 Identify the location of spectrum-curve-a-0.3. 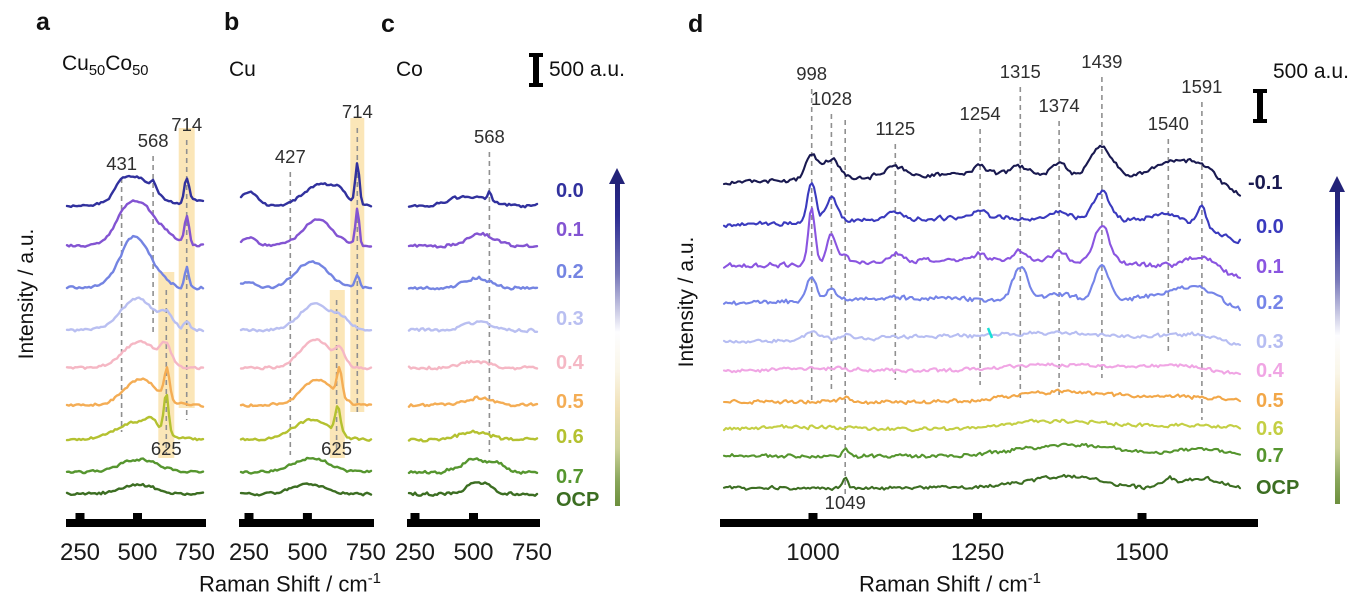
(135, 314).